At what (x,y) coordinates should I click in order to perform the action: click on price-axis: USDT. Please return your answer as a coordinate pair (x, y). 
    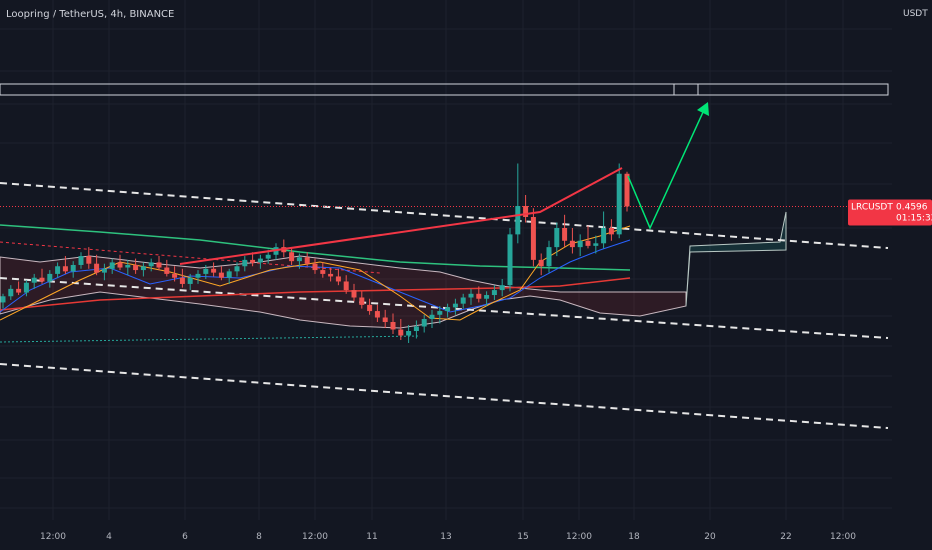
    Looking at the image, I should click on (912, 260).